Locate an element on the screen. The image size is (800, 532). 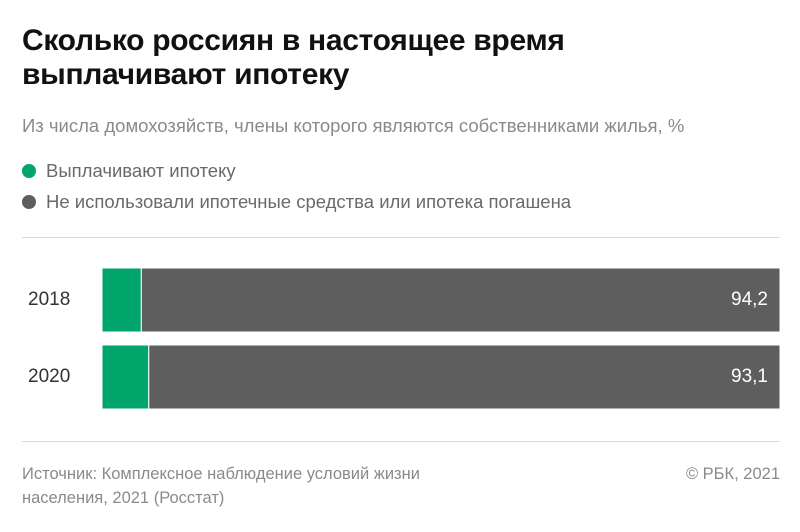
y-tick-label: 2020 is located at coordinates (49, 376).